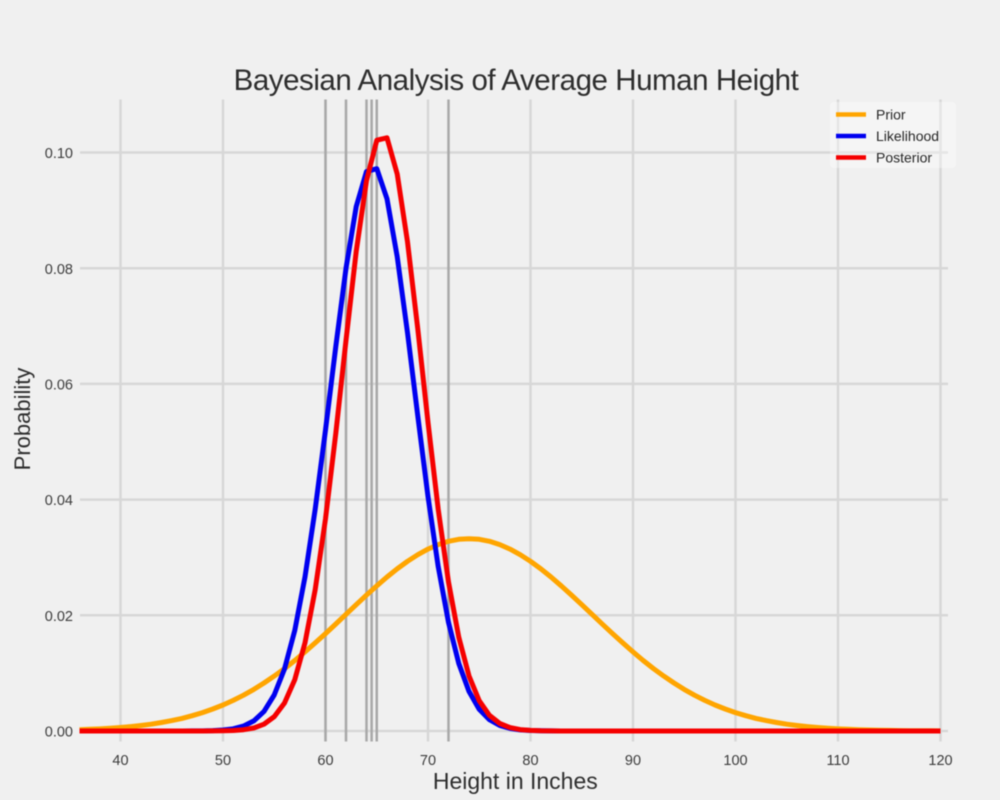  I want to click on svg-text: Likelihood, so click(907, 136).